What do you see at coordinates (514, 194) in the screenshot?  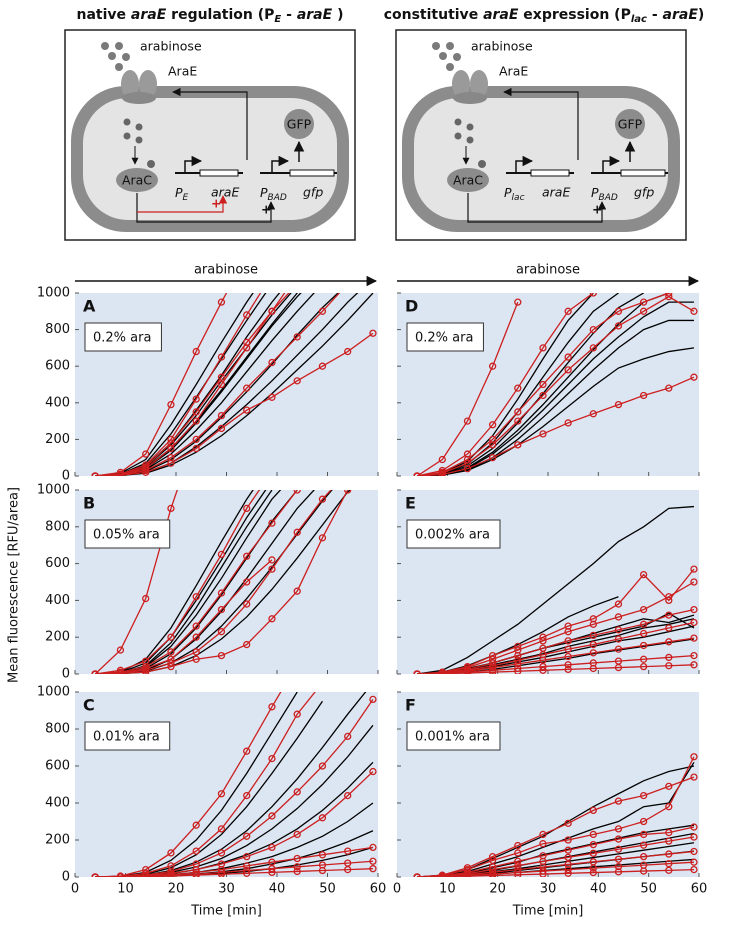 I see `diagram-label: Plac` at bounding box center [514, 194].